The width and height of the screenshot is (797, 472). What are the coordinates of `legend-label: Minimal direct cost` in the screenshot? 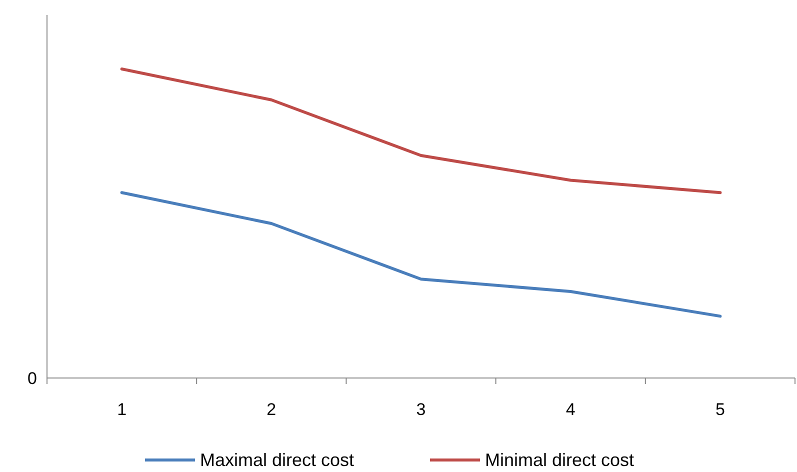 It's located at (559, 460).